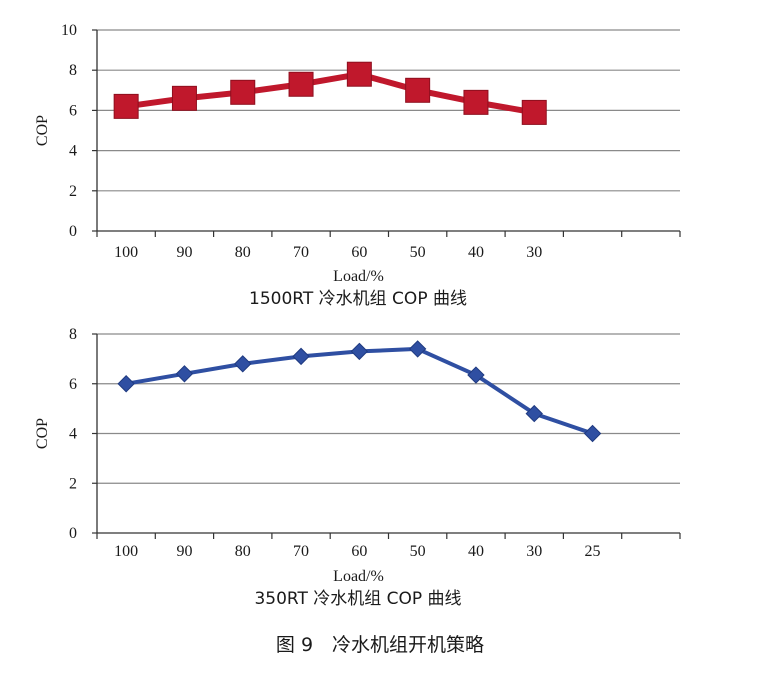 The height and width of the screenshot is (684, 760). I want to click on x-tick-label: 25, so click(593, 551).